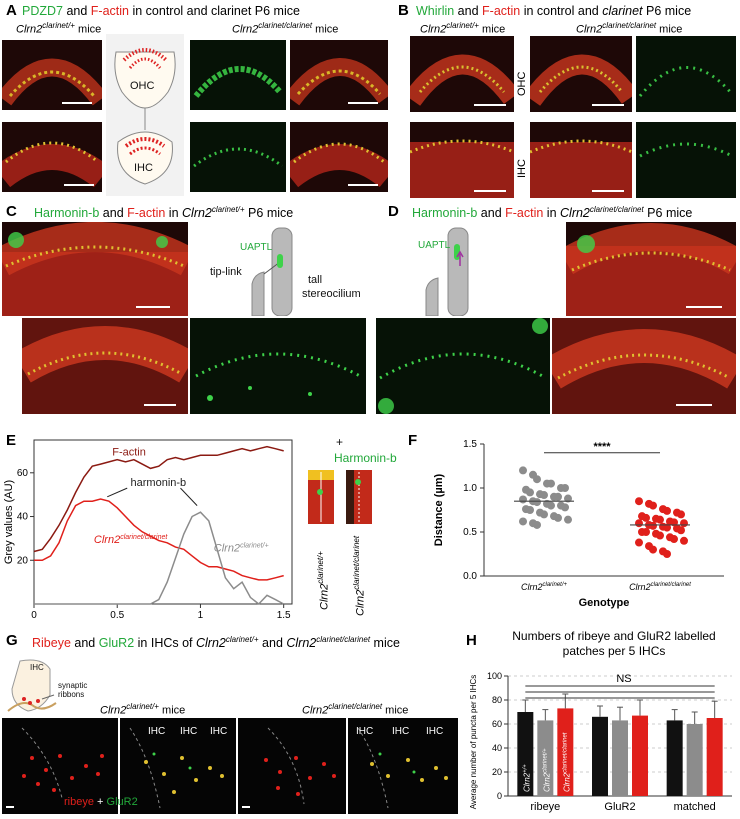 Image resolution: width=740 pixels, height=819 pixels. I want to click on legend-ribeye: ribeye, so click(79, 802).